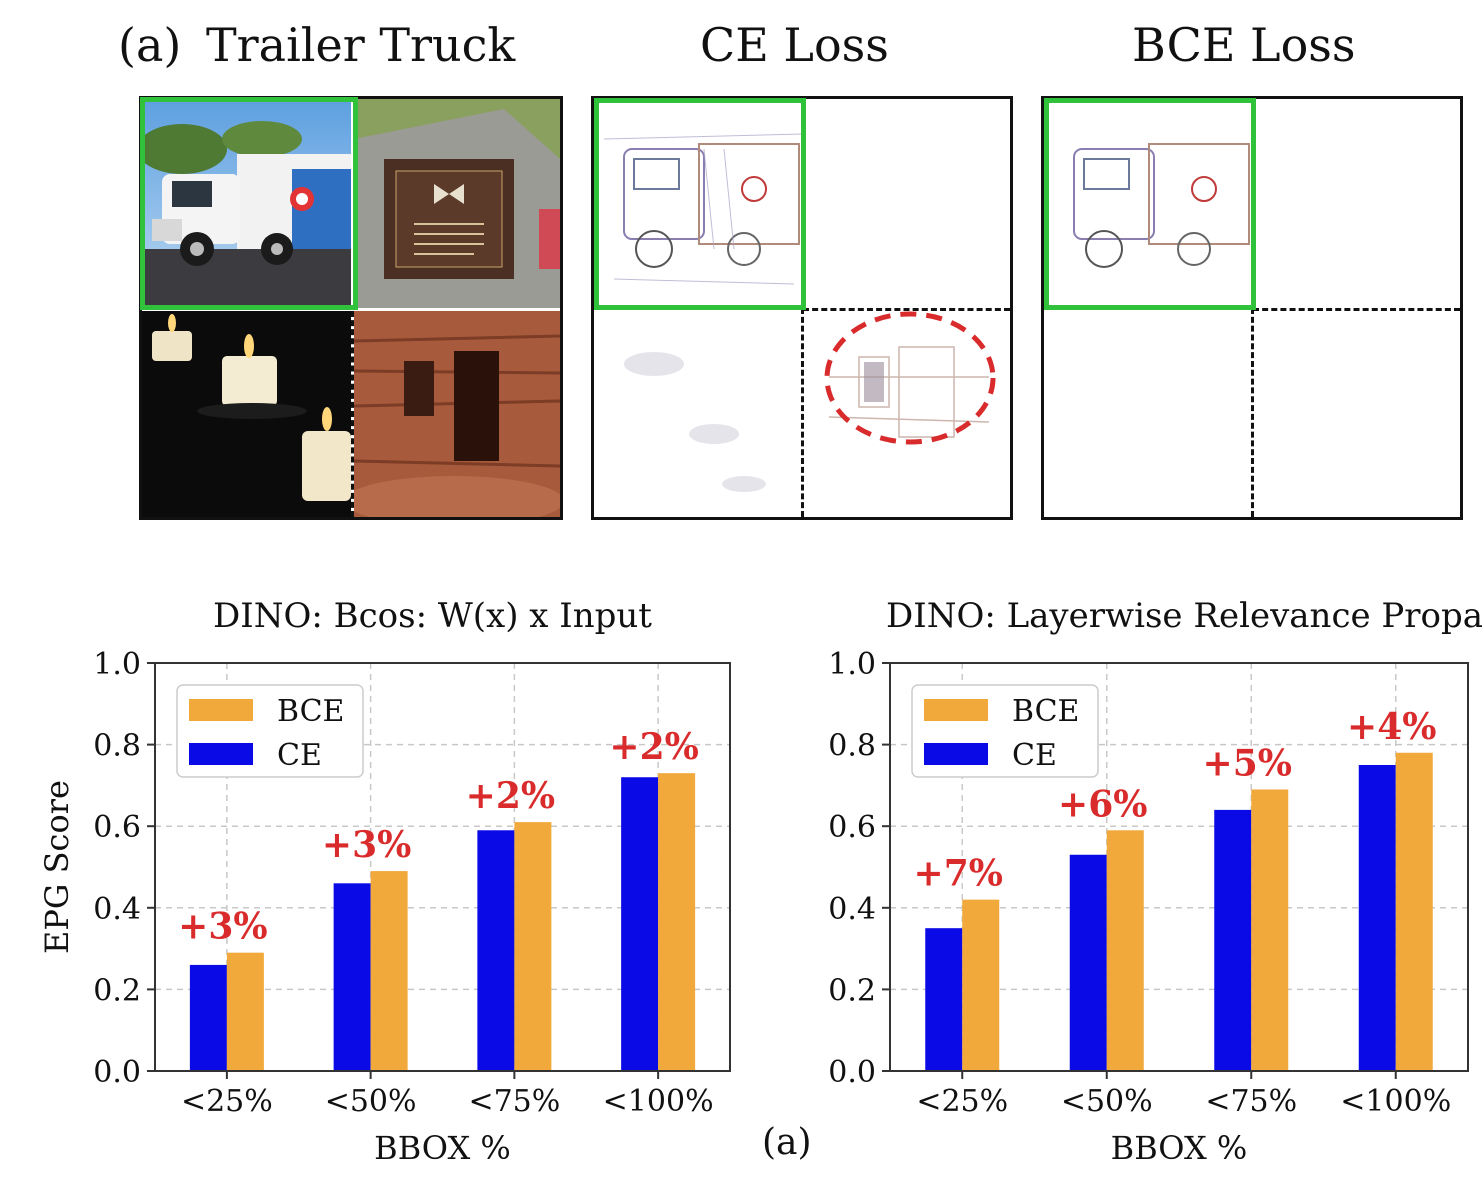 The height and width of the screenshot is (1188, 1482). I want to click on cliff-ruins-image, so click(457, 414).